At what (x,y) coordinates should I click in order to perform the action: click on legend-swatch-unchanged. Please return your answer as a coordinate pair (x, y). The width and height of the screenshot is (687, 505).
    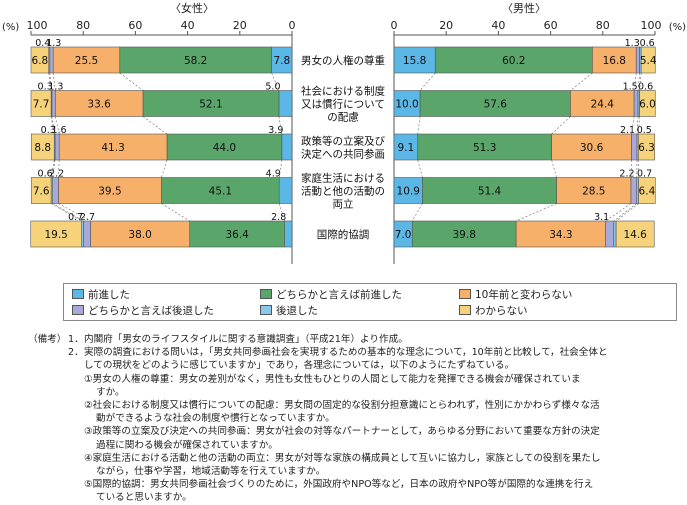
    Looking at the image, I should click on (465, 294).